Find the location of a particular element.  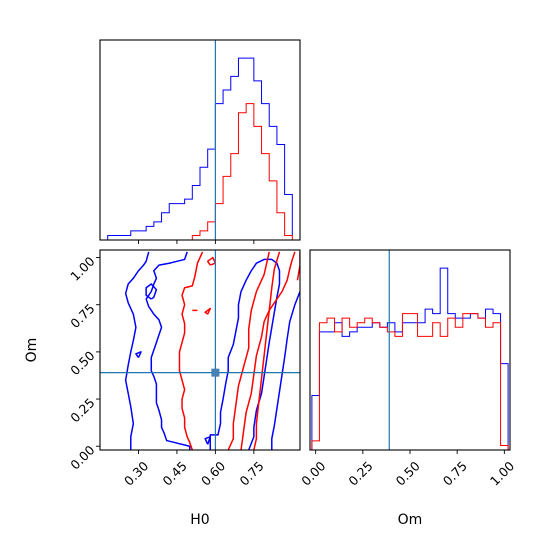

om-y-tick-label-0: 0.00 is located at coordinates (82, 457).